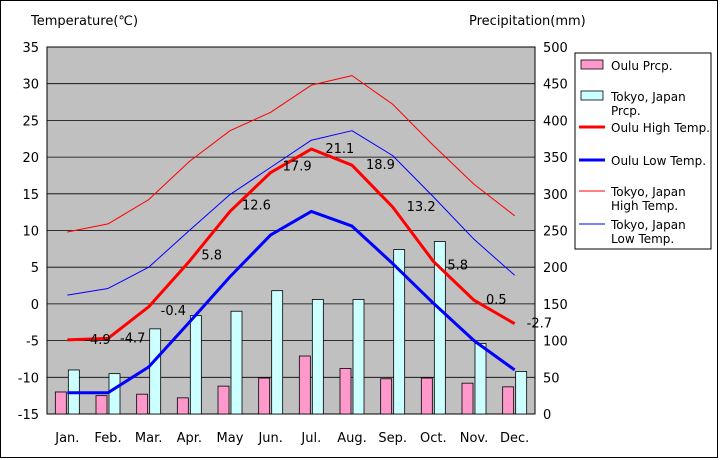 This screenshot has height=460, width=720. Describe the element at coordinates (555, 48) in the screenshot. I see `right-tick-label: 500` at that location.